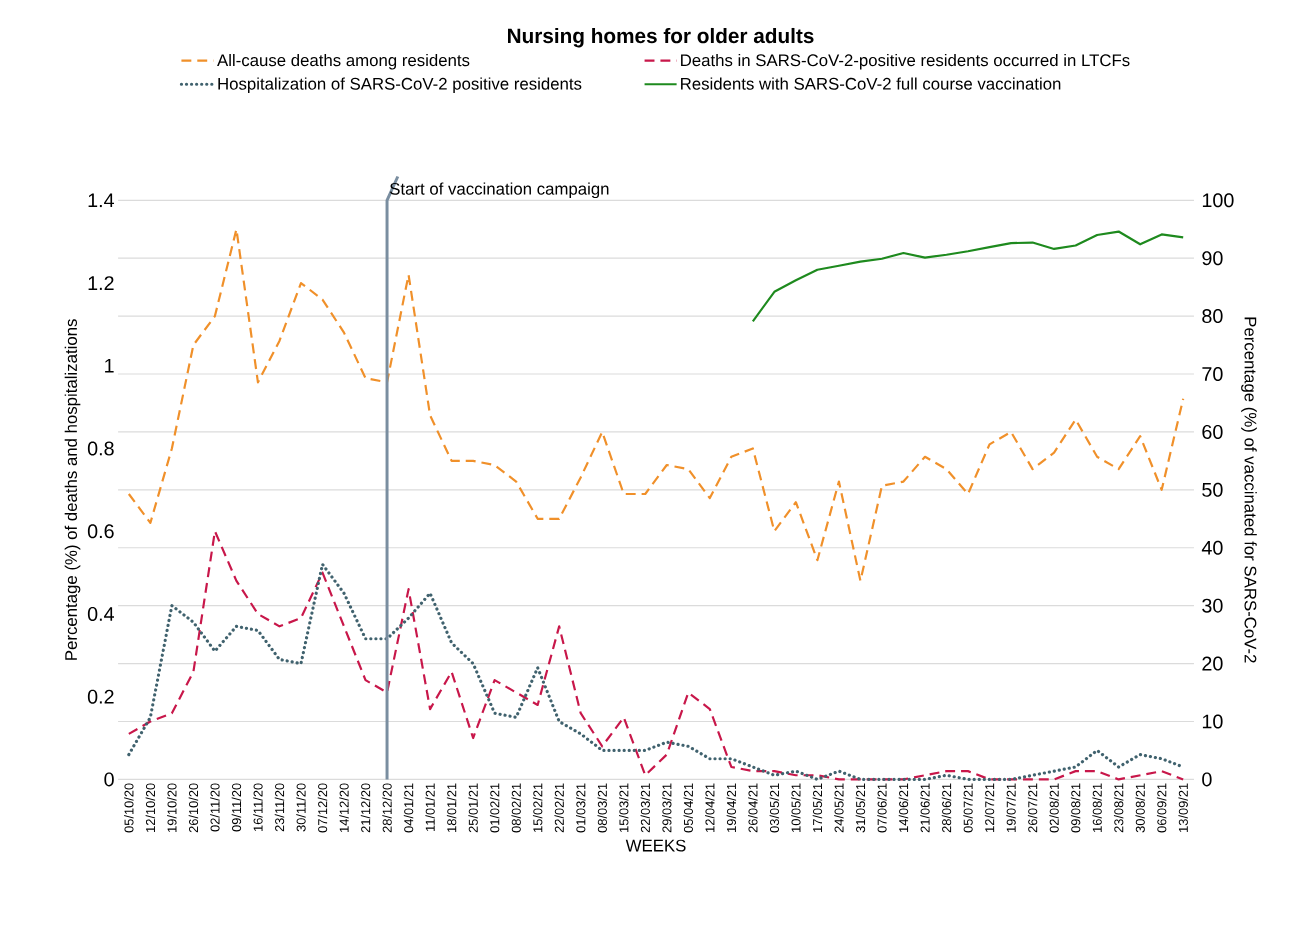  I want to click on x-tick-label: 16/08/21, so click(1097, 807).